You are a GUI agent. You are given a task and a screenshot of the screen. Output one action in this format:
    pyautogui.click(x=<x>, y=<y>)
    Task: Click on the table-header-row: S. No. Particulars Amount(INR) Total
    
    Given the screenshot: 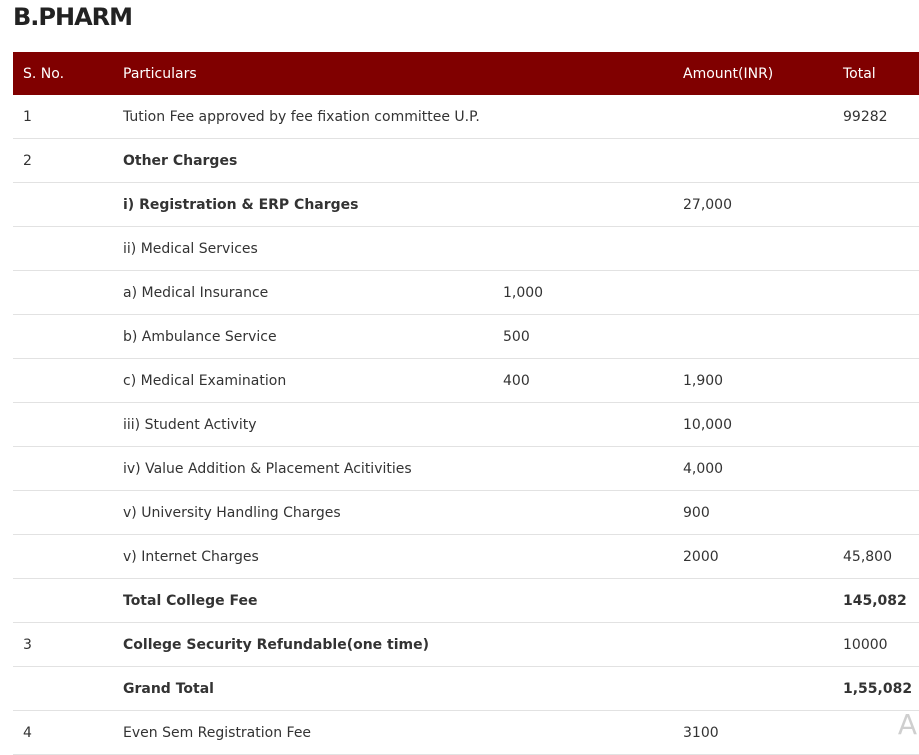 What is the action you would take?
    pyautogui.click(x=466, y=73)
    